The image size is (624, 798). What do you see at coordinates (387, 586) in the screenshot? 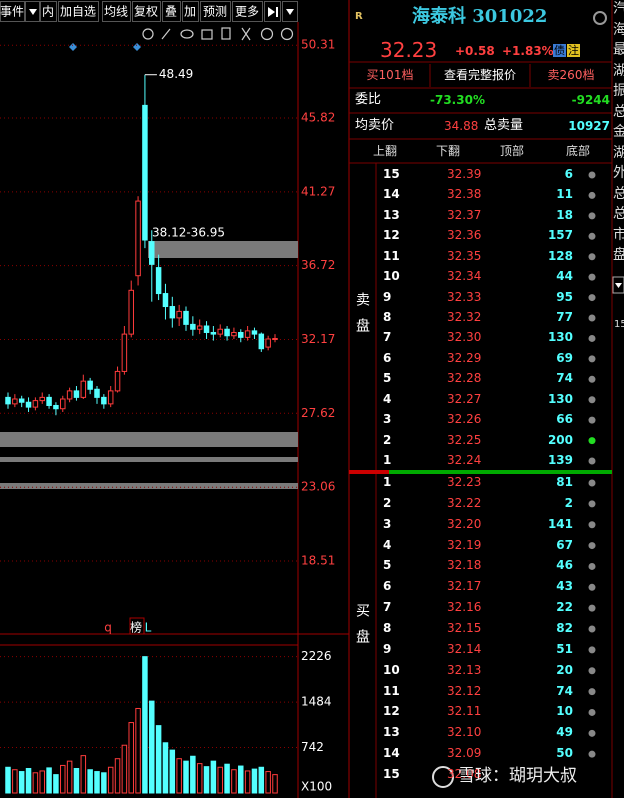
I see `book-level: 6` at bounding box center [387, 586].